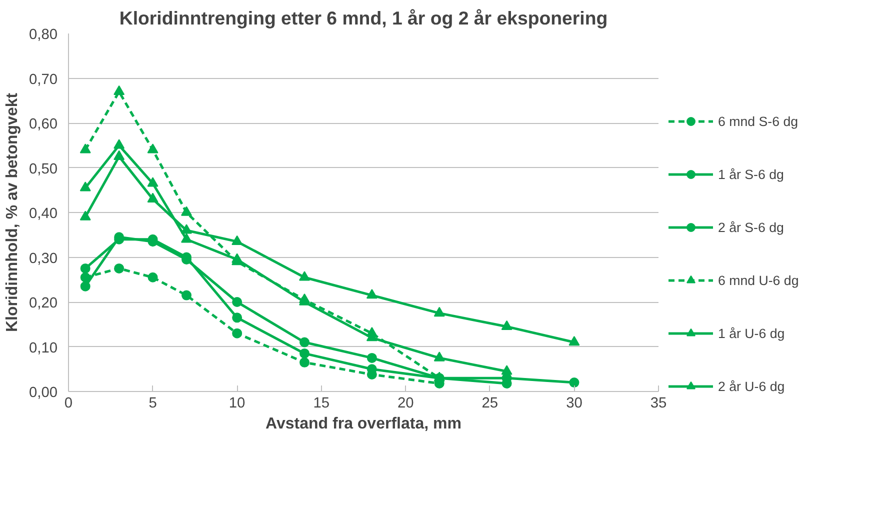  I want to click on y-axis-title: Kloridinnhold, % av betongvekt, so click(12, 212).